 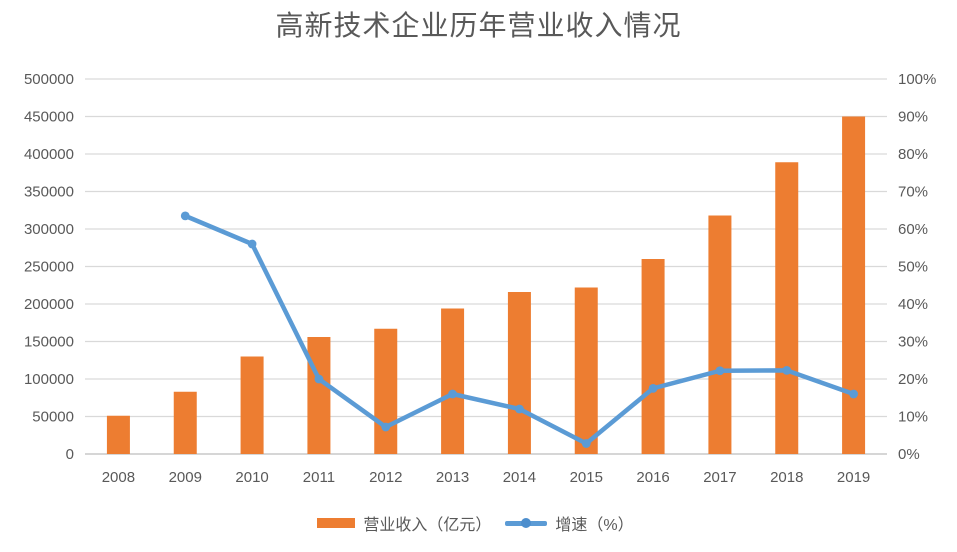 I want to click on left-axis-tick-label: 350000, so click(x=49, y=192).